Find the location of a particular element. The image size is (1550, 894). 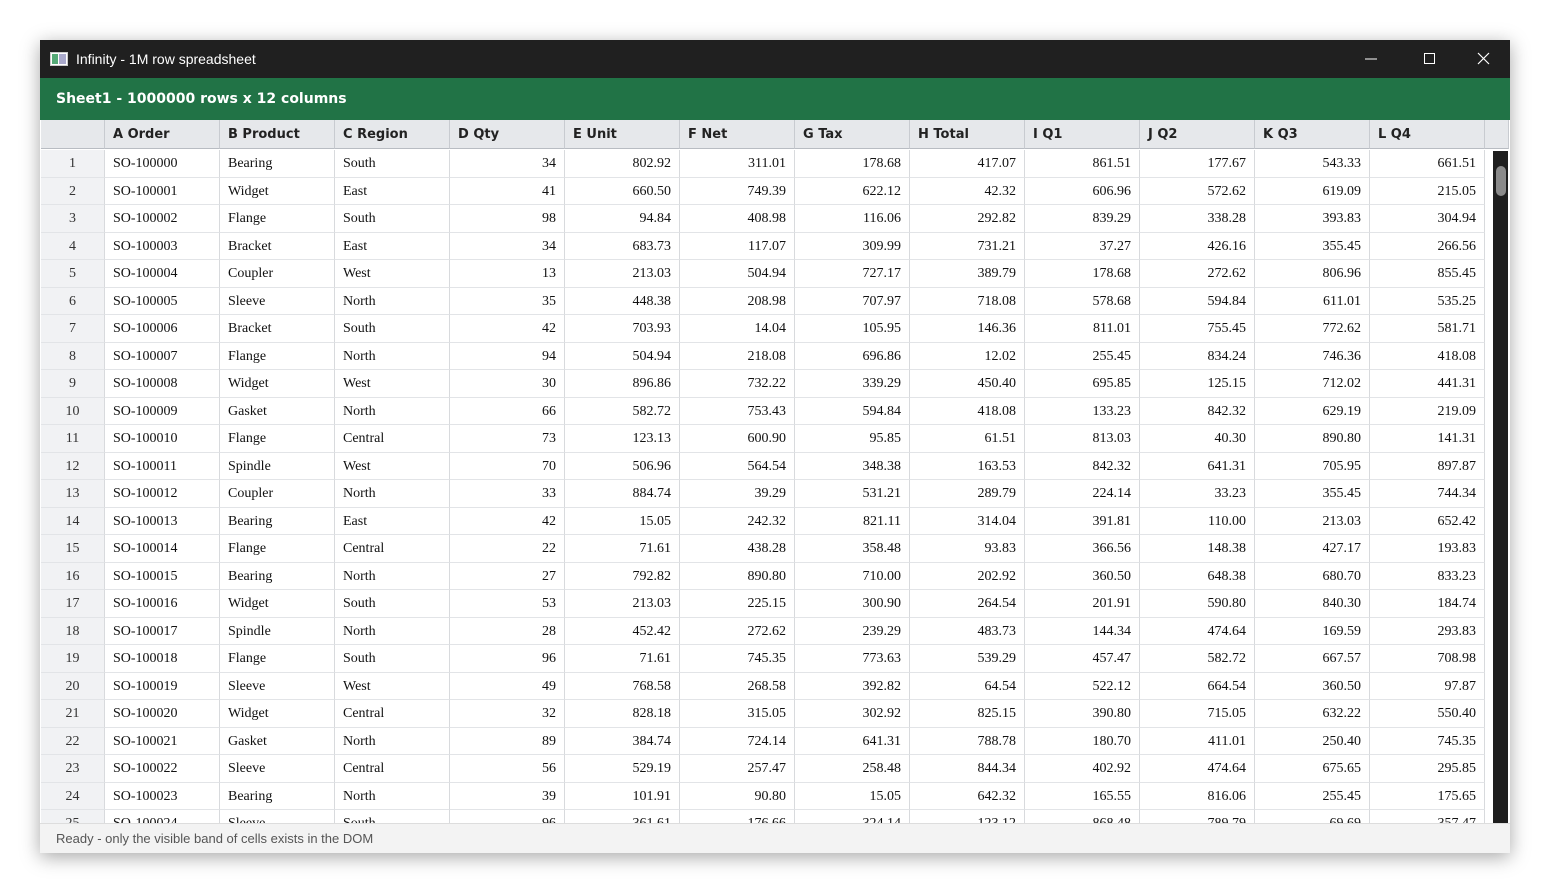

cell: 309.99 is located at coordinates (852, 246).